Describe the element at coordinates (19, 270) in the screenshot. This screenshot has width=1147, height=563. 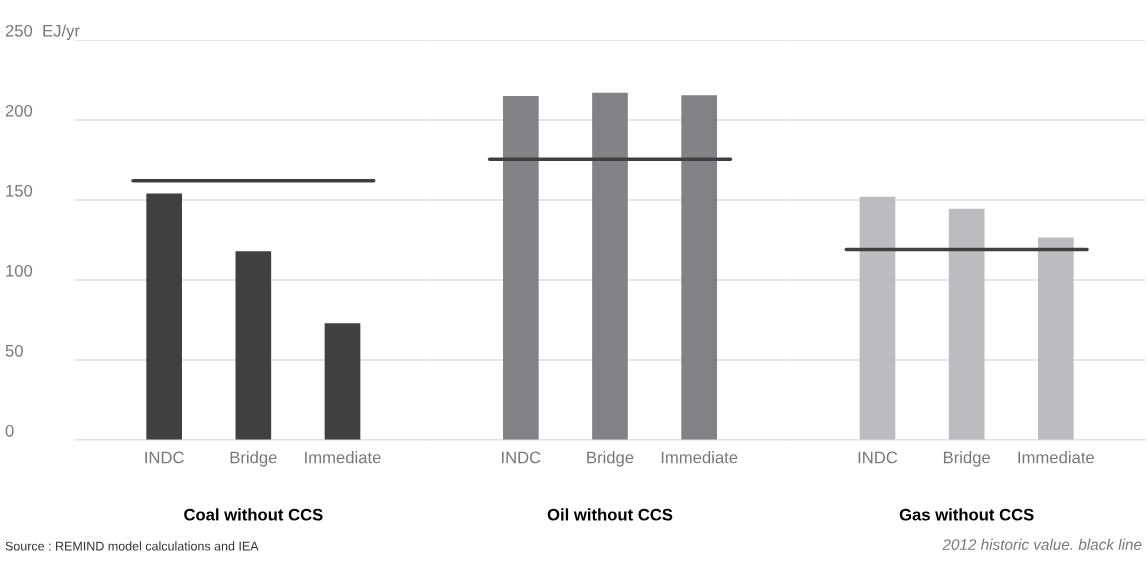
I see `y-tick-label: 100` at that location.